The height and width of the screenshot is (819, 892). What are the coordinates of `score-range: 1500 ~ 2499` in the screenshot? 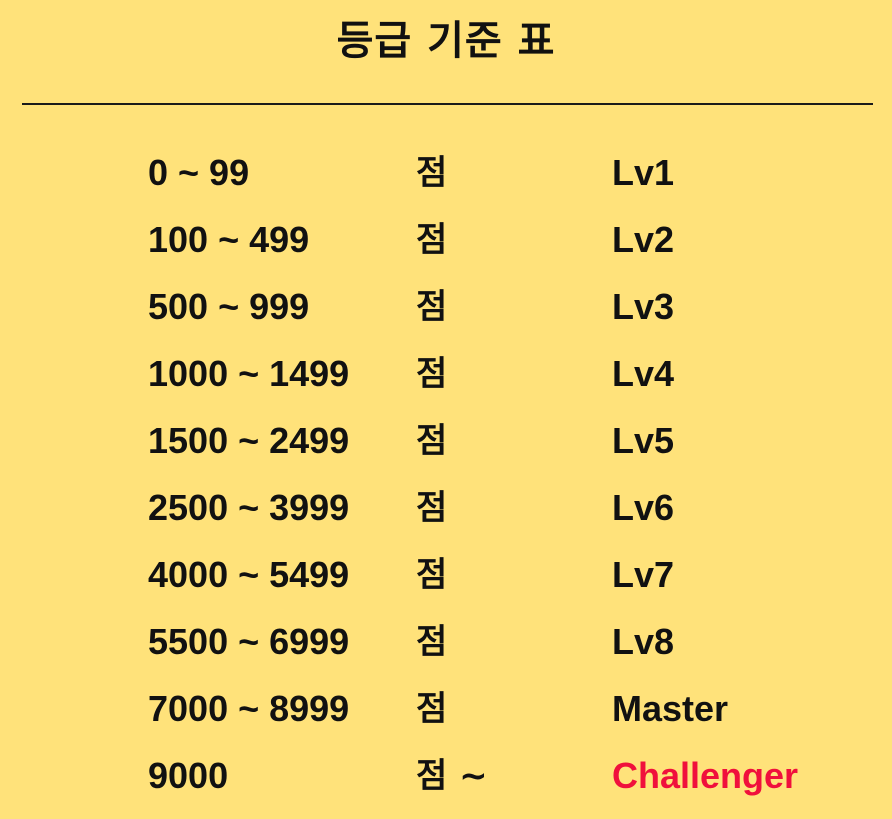 It's located at (249, 440).